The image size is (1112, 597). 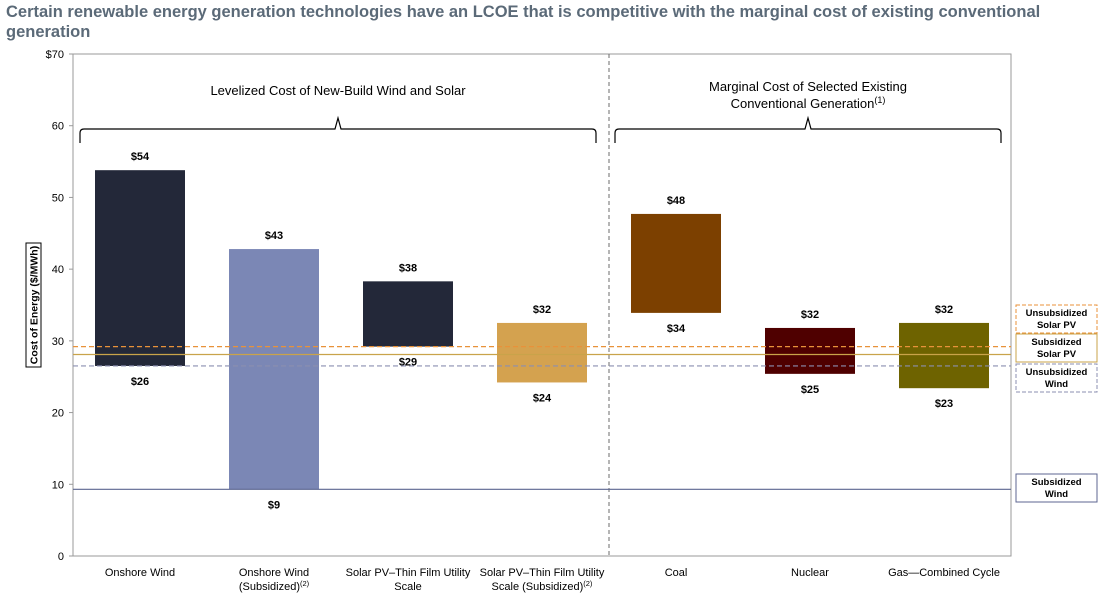 I want to click on y-tick-label: 20, so click(x=58, y=414).